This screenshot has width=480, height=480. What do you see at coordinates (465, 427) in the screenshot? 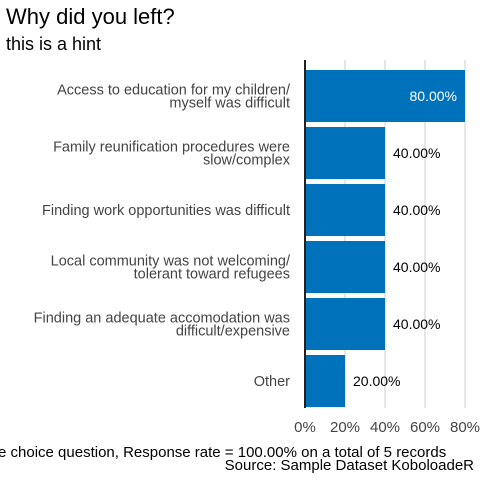
I see `x-tick-label: 80%` at bounding box center [465, 427].